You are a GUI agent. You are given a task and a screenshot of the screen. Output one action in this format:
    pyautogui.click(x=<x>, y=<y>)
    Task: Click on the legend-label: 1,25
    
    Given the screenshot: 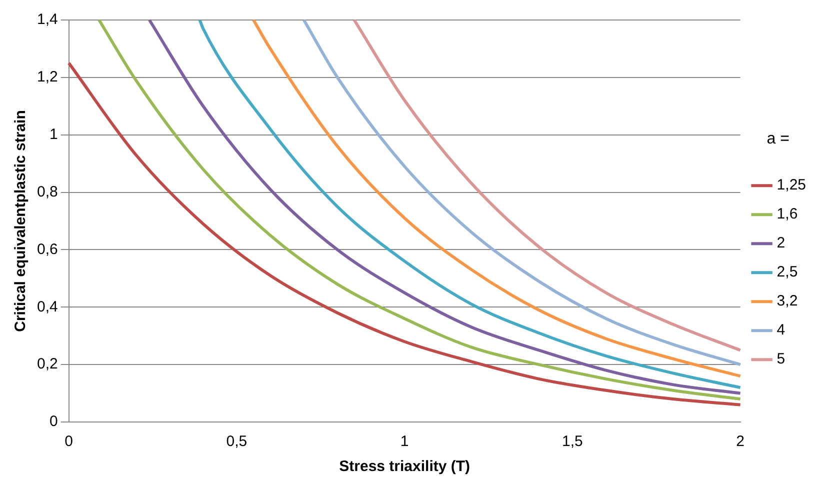 What is the action you would take?
    pyautogui.click(x=791, y=185)
    